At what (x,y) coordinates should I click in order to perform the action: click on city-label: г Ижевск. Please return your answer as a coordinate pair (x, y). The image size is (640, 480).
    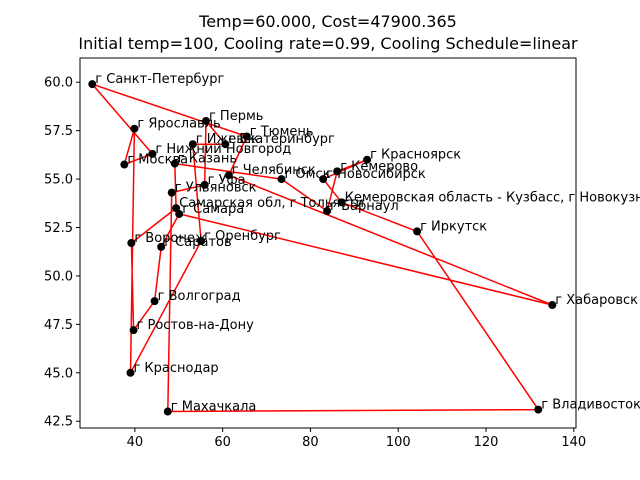
    Looking at the image, I should click on (227, 139).